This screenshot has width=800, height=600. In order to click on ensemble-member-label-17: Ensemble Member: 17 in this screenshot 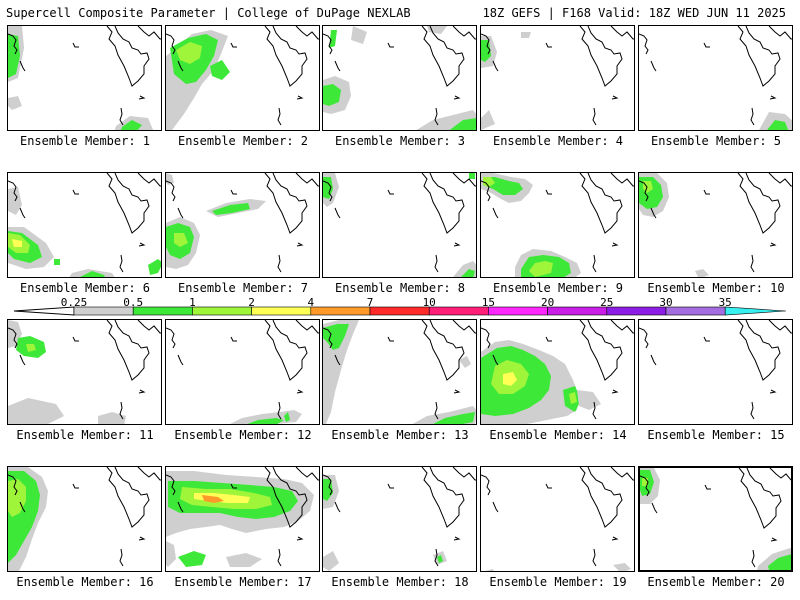, I will do `click(243, 582)`.